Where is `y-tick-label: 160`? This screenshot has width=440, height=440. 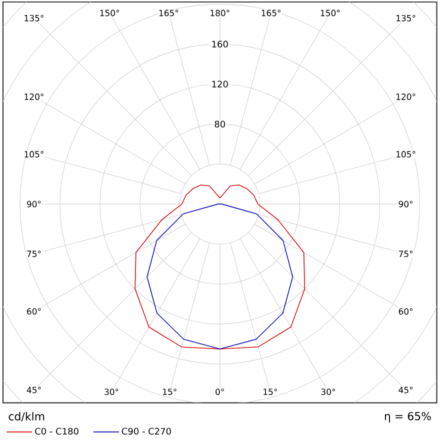
y-tick-label: 160 is located at coordinates (220, 44).